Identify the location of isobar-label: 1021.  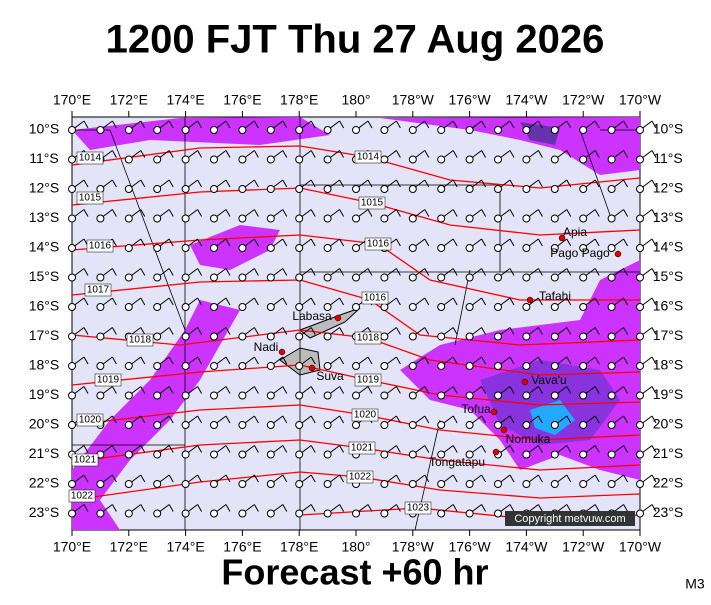
(362, 448).